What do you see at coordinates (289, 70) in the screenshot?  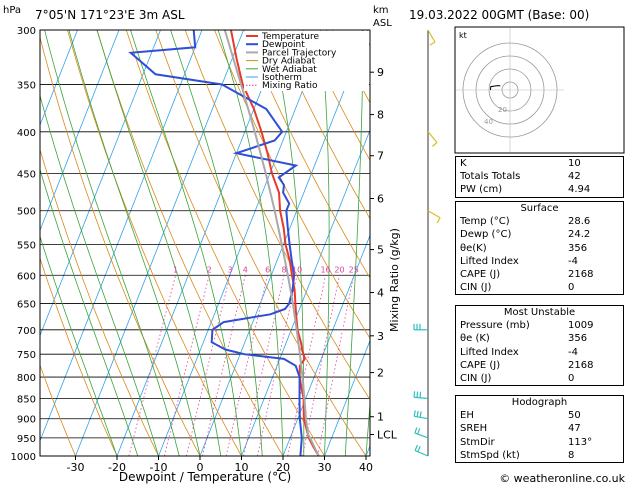 I see `legend-entry: Wet Adiabat` at bounding box center [289, 70].